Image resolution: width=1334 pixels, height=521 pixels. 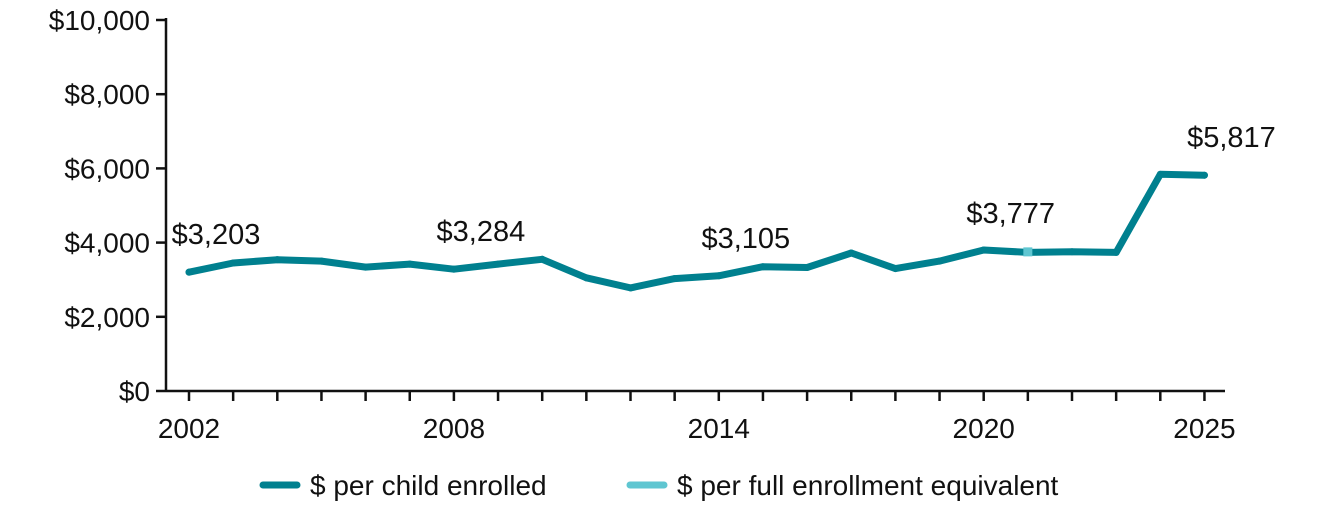 What do you see at coordinates (984, 428) in the screenshot?
I see `x-tick-label: 2020` at bounding box center [984, 428].